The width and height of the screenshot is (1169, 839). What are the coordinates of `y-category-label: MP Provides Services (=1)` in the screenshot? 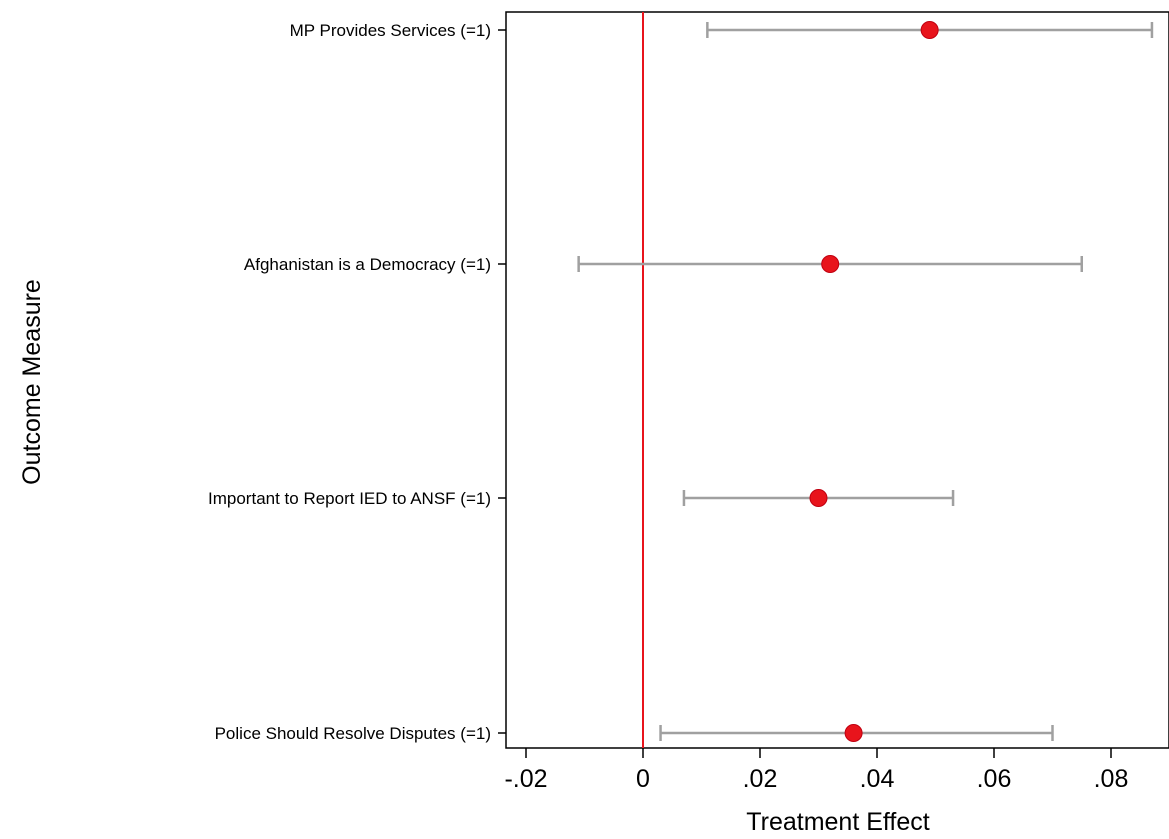 It's located at (390, 30).